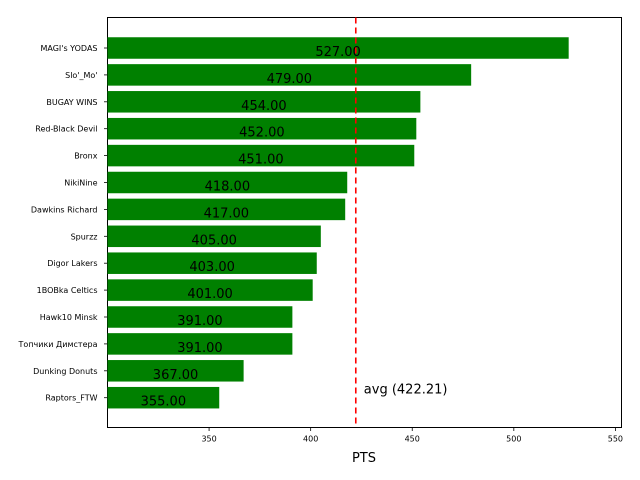  I want to click on bar-value-label: 454.00, so click(264, 106).